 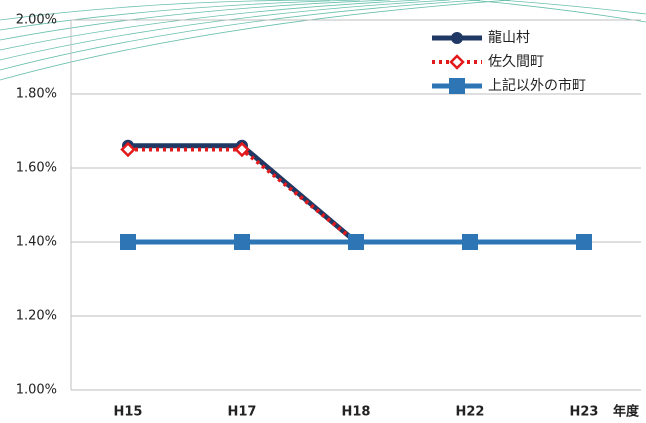 What do you see at coordinates (128, 412) in the screenshot?
I see `x-tick-label: H15` at bounding box center [128, 412].